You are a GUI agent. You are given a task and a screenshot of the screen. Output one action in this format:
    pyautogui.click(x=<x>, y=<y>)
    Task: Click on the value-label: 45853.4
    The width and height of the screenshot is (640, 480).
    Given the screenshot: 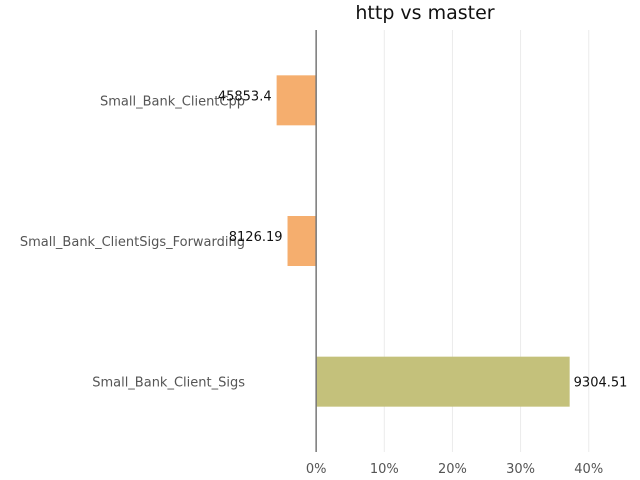 What is the action you would take?
    pyautogui.click(x=245, y=96)
    